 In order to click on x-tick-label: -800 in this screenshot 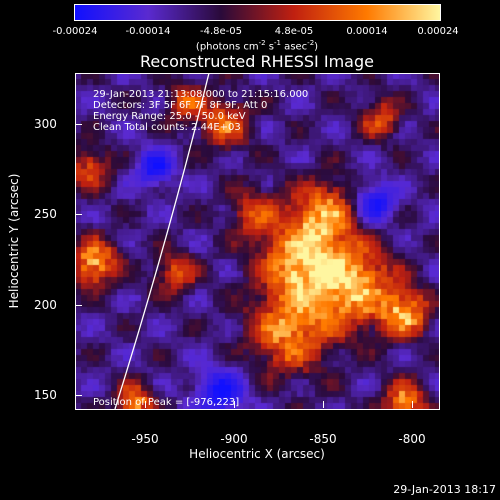, I will do `click(412, 439)`.